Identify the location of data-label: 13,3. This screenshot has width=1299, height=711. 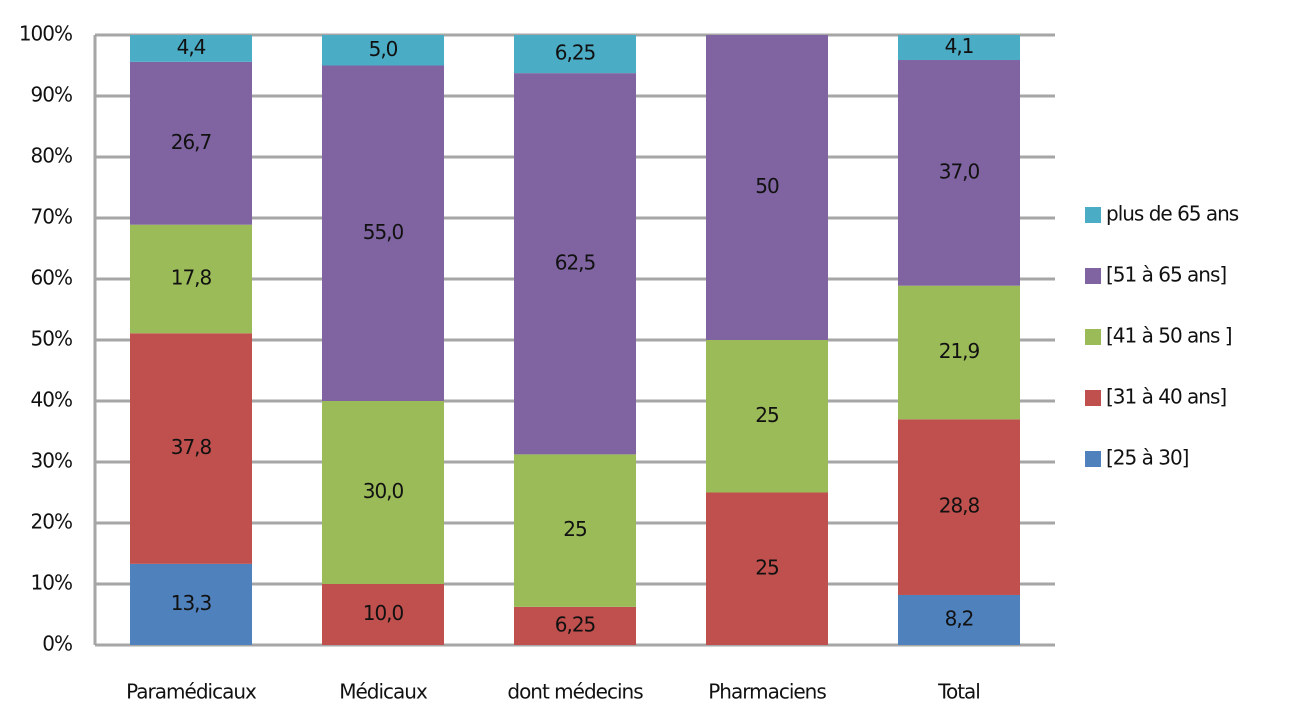
(191, 603).